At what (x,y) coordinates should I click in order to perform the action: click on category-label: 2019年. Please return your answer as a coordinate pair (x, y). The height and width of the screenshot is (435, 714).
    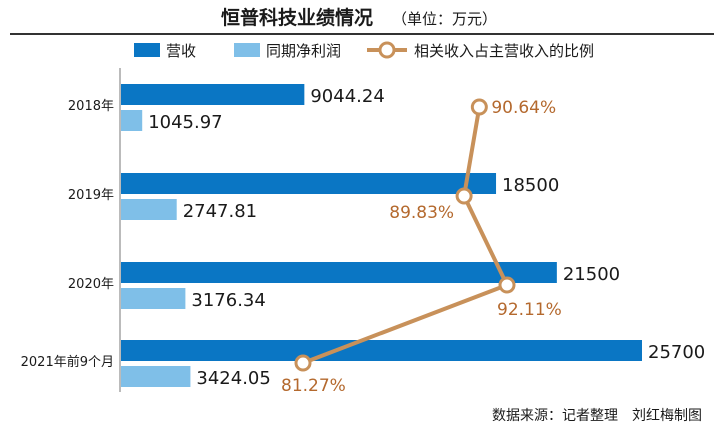
    Looking at the image, I should click on (91, 195).